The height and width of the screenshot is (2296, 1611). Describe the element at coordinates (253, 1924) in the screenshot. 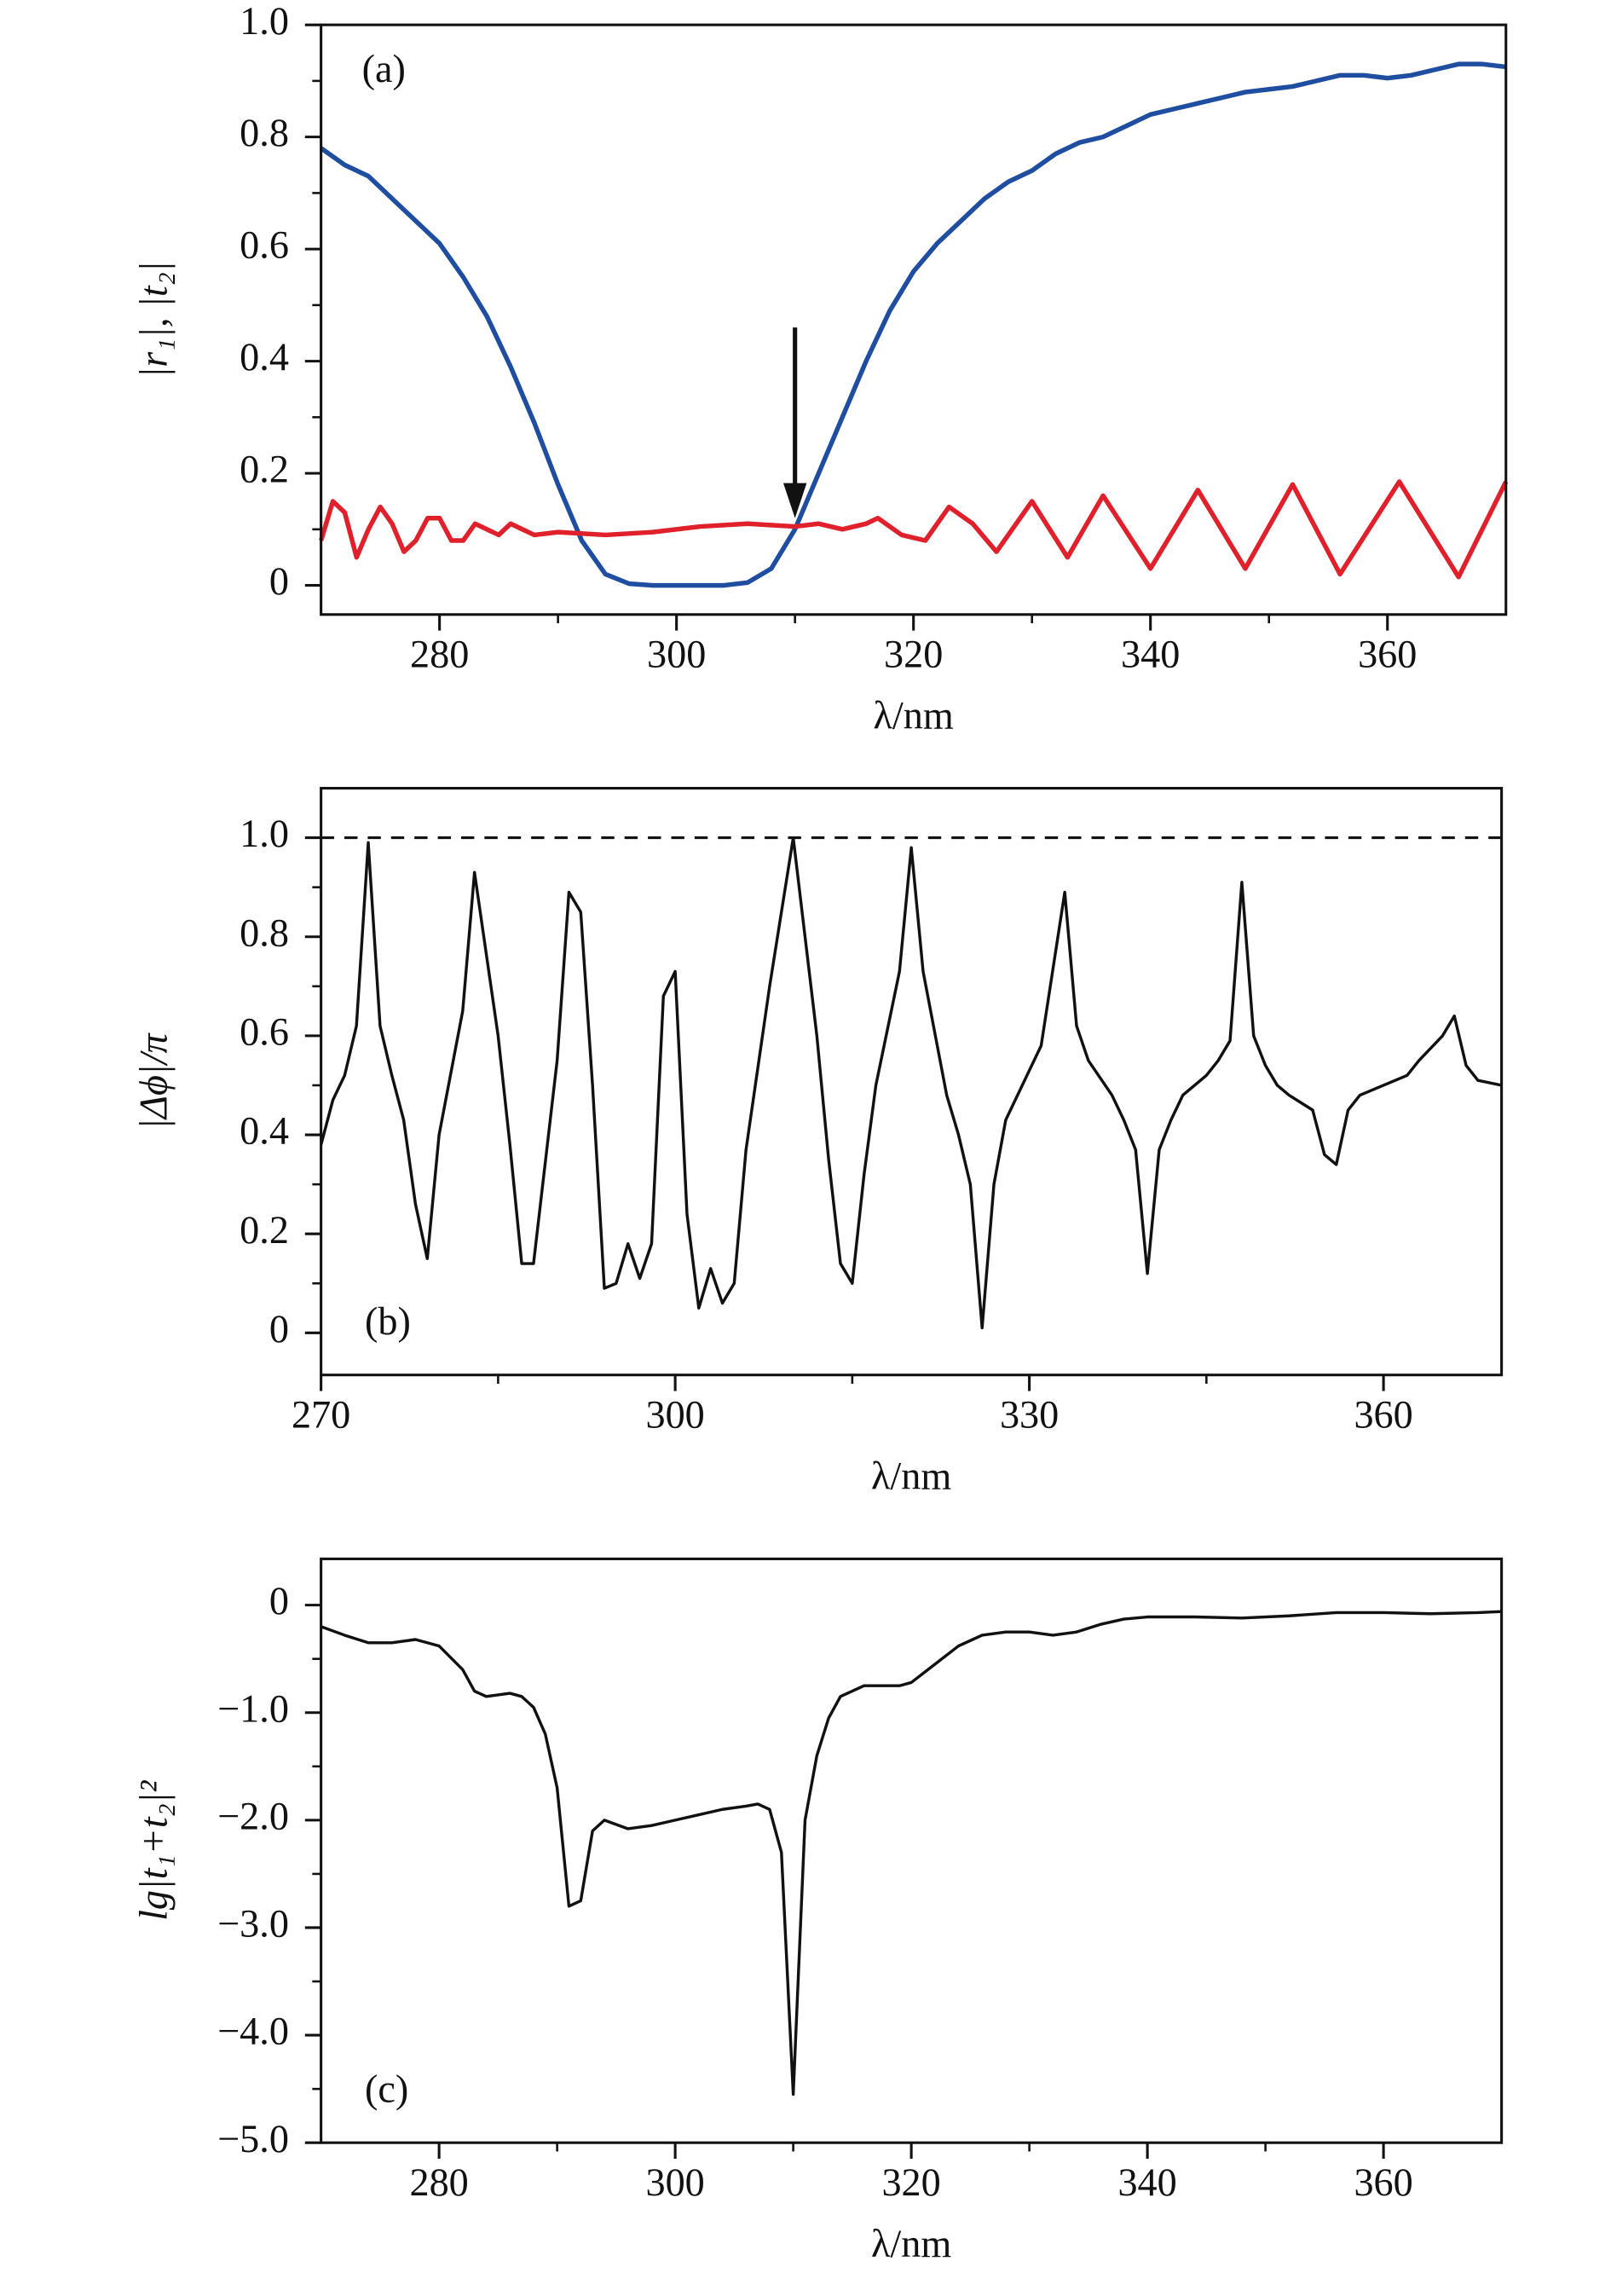

I see `y-tick-label: −3.0` at that location.